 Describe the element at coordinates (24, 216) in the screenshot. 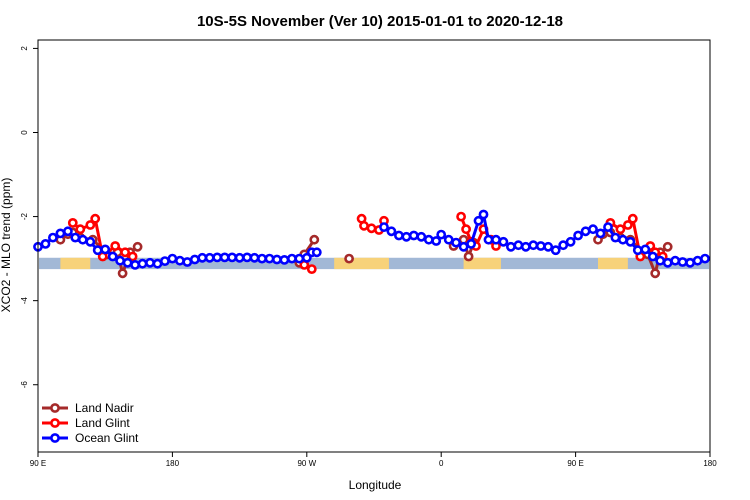

I see `y-tick-label: -2` at that location.